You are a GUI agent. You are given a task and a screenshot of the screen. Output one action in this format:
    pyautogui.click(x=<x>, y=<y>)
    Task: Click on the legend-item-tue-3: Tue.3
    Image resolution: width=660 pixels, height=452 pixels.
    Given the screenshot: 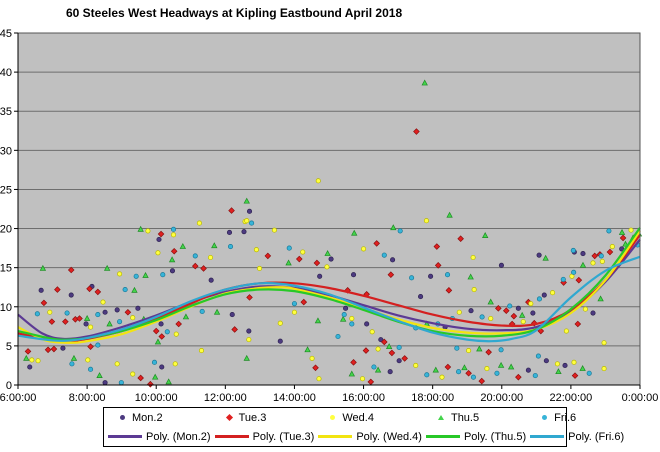 What is the action you would take?
    pyautogui.click(x=263, y=418)
    